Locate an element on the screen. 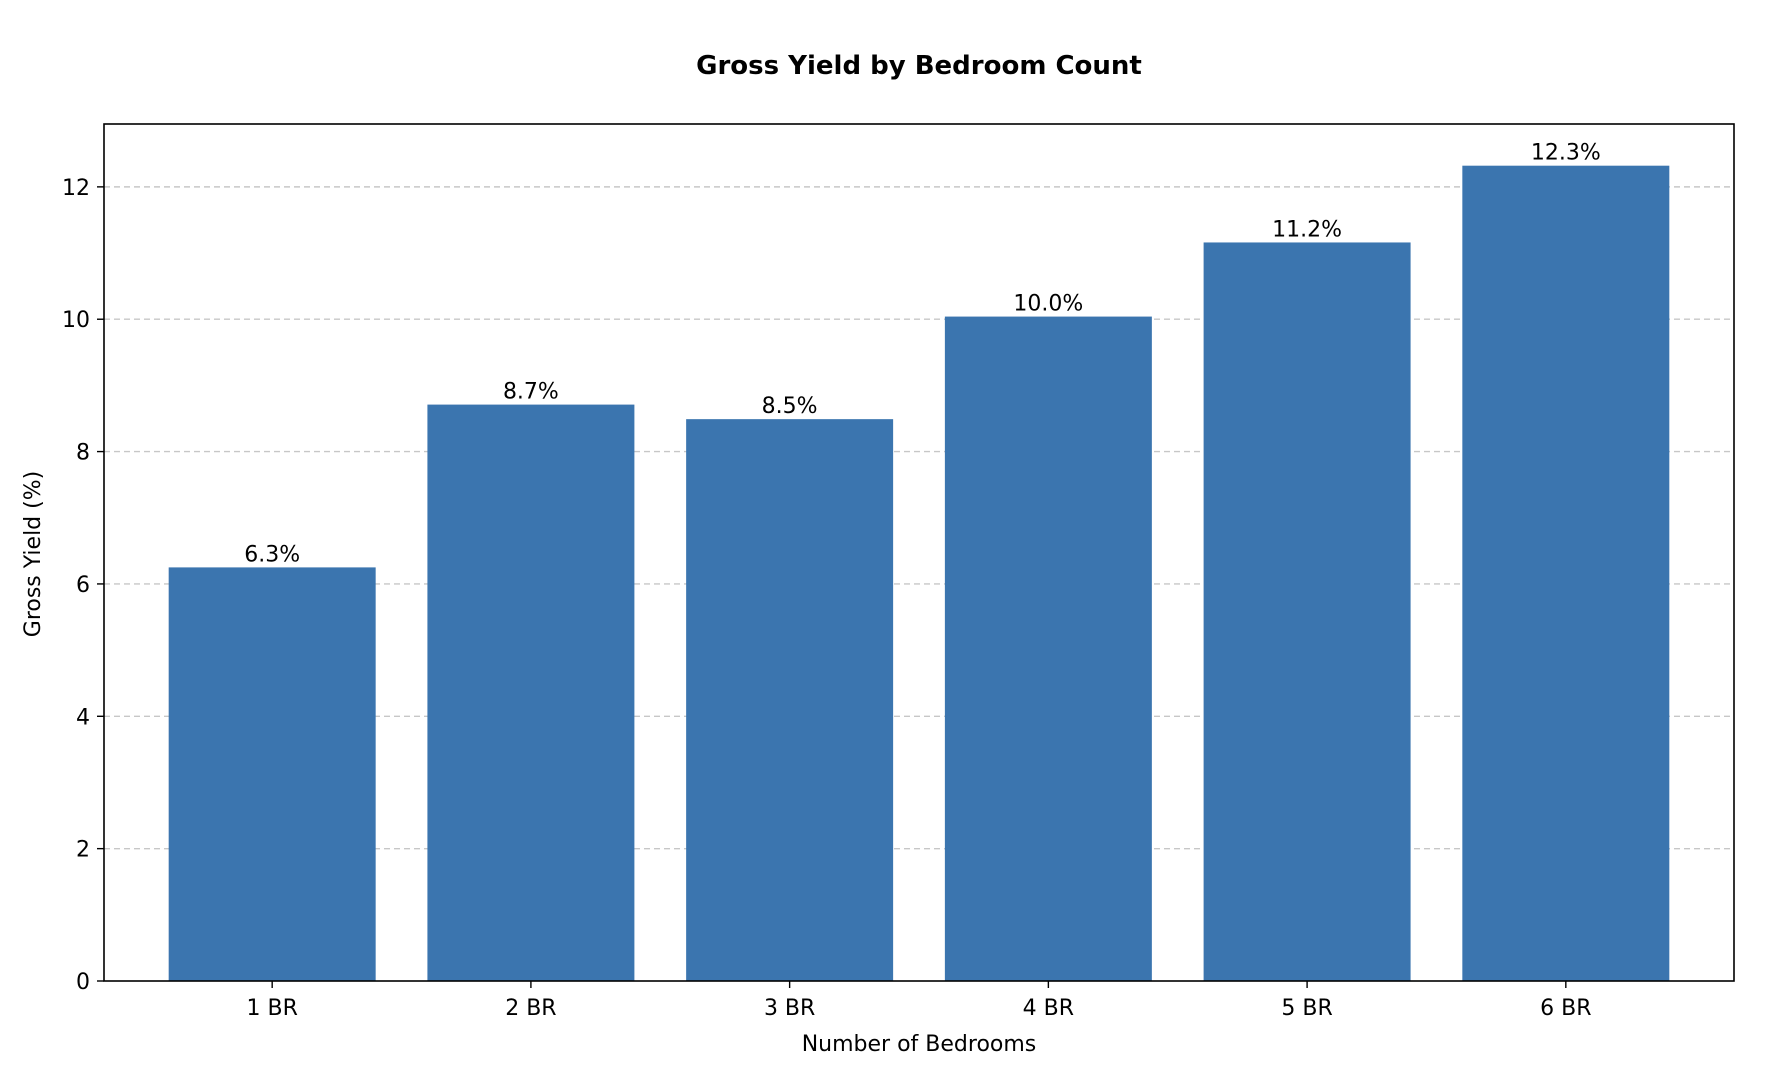 Image resolution: width=1770 pixels, height=1092 pixels. bar-value-label: 8.7% is located at coordinates (531, 392).